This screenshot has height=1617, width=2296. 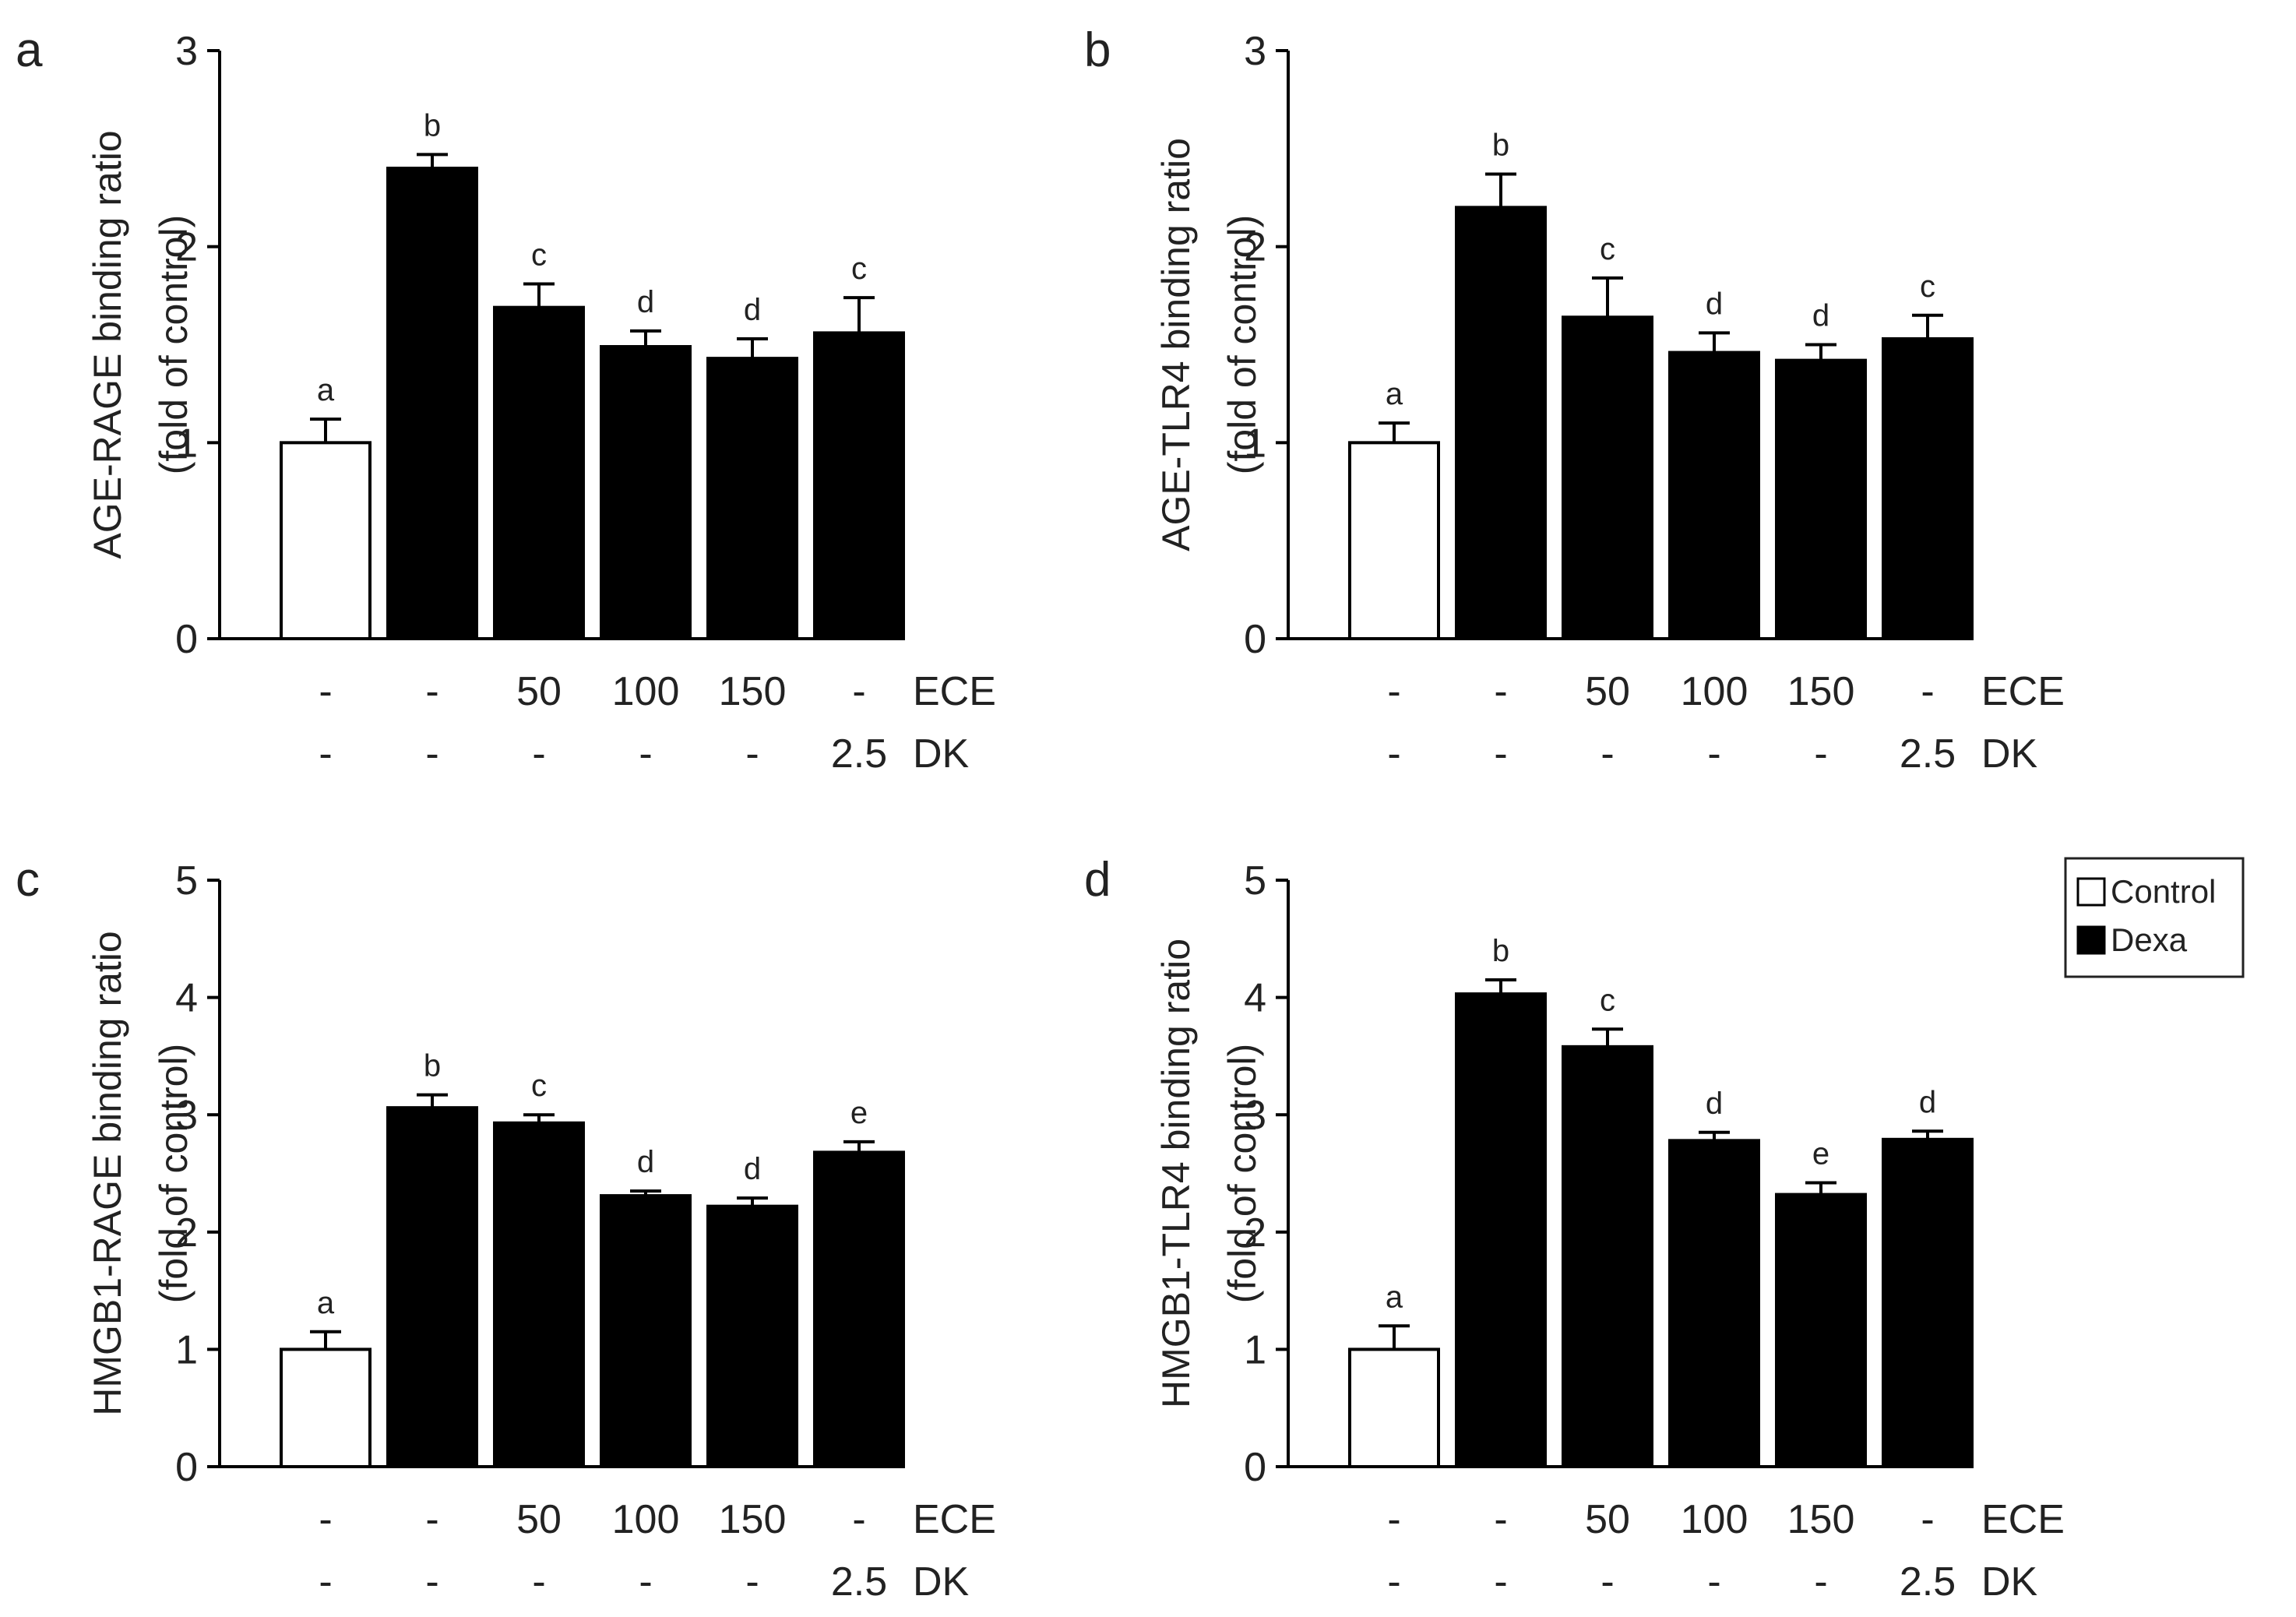 What do you see at coordinates (1242, 1173) in the screenshot?
I see `y-axis-subtitle: (fold of control)` at bounding box center [1242, 1173].